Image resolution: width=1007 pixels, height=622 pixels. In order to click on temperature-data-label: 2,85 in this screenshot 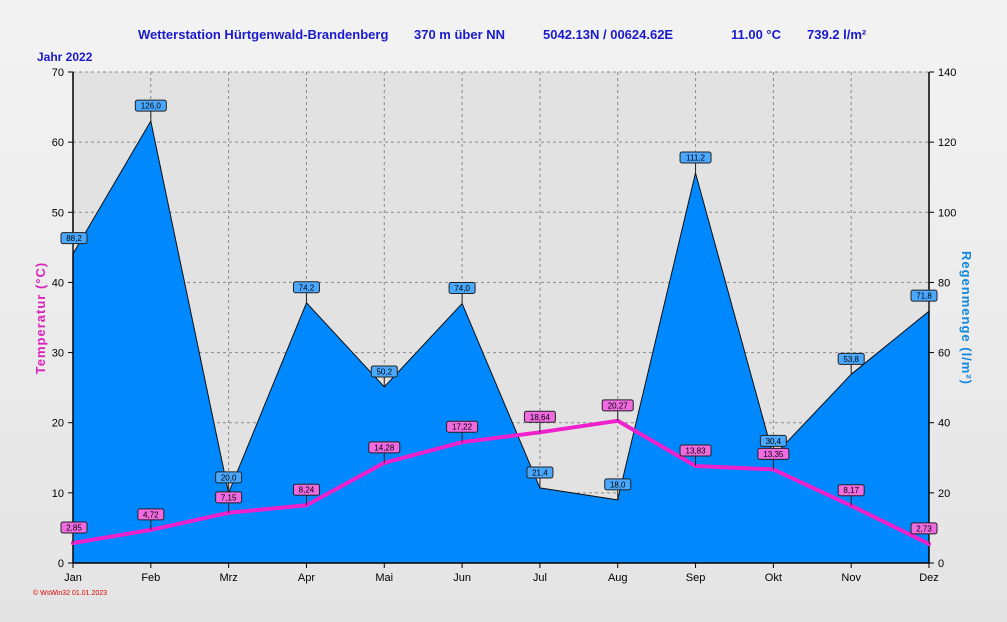, I will do `click(74, 532)`.